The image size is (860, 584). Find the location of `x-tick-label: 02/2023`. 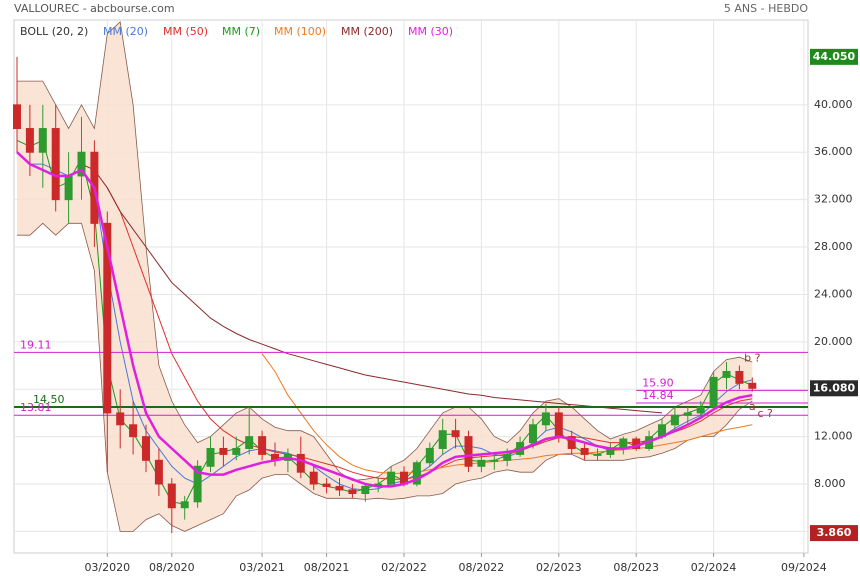

x-tick-label: 02/2023 is located at coordinates (559, 567).